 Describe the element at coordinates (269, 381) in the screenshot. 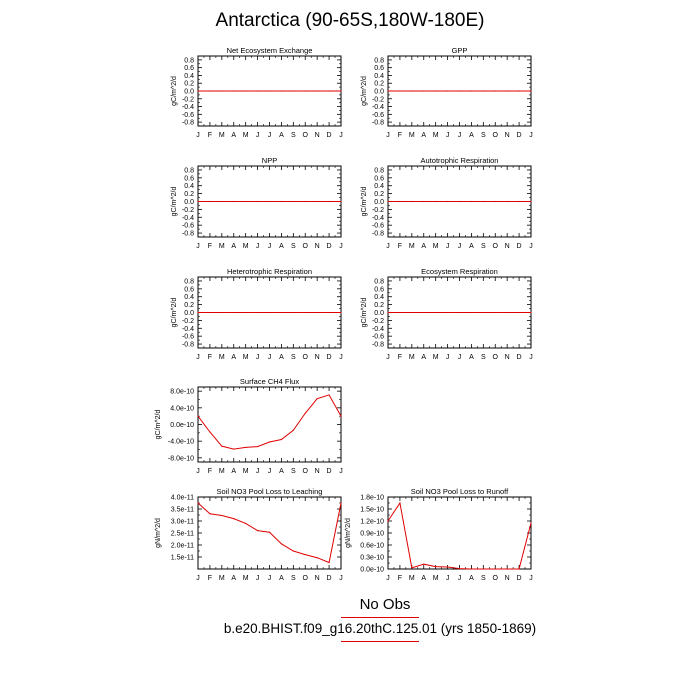

I see `panel-title: Surface CH4 Flux` at that location.